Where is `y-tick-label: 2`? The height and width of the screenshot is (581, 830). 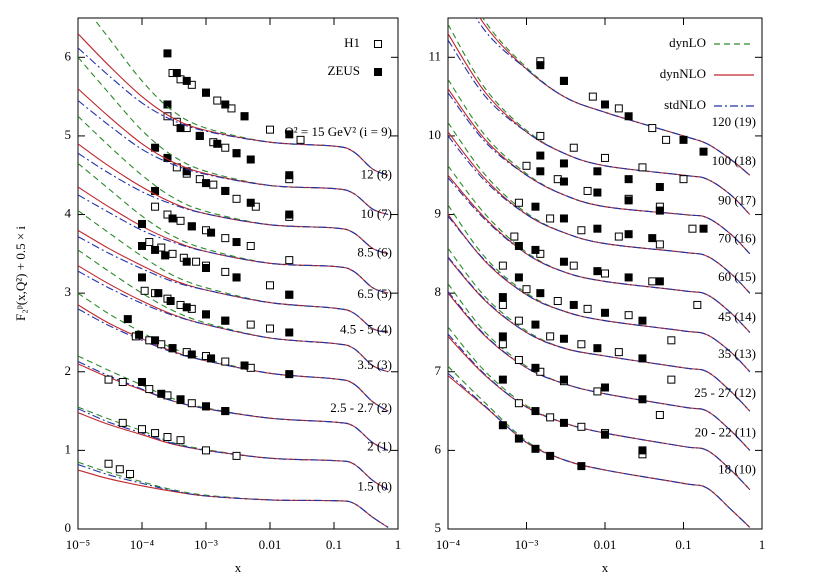
y-tick-label: 2 is located at coordinates (68, 370).